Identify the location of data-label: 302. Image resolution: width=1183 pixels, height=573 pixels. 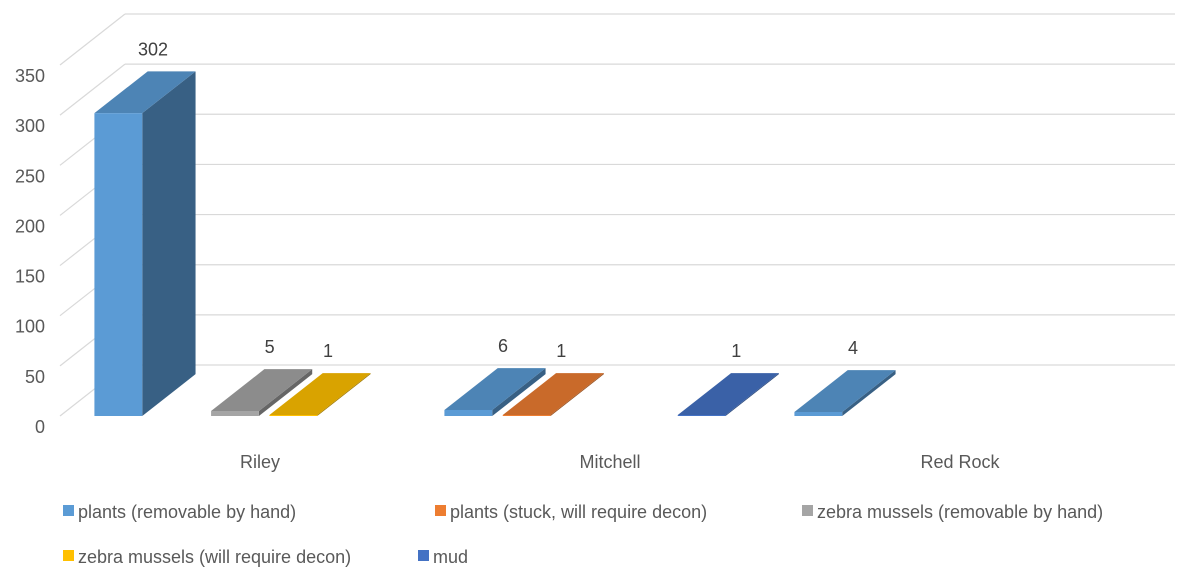
(153, 49).